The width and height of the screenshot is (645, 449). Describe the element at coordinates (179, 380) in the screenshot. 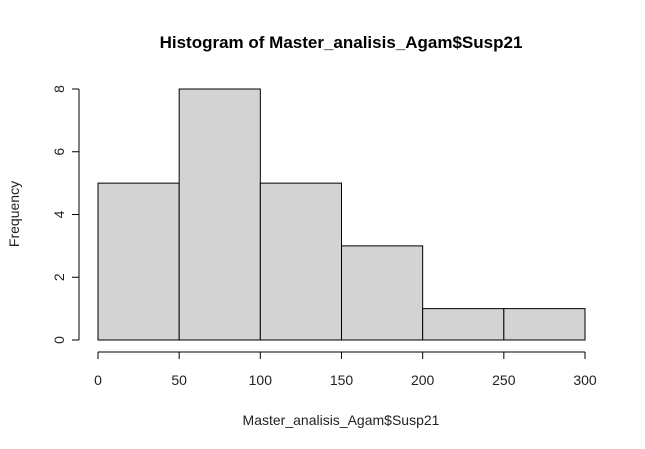

I see `x-tick-label-1: 50` at that location.